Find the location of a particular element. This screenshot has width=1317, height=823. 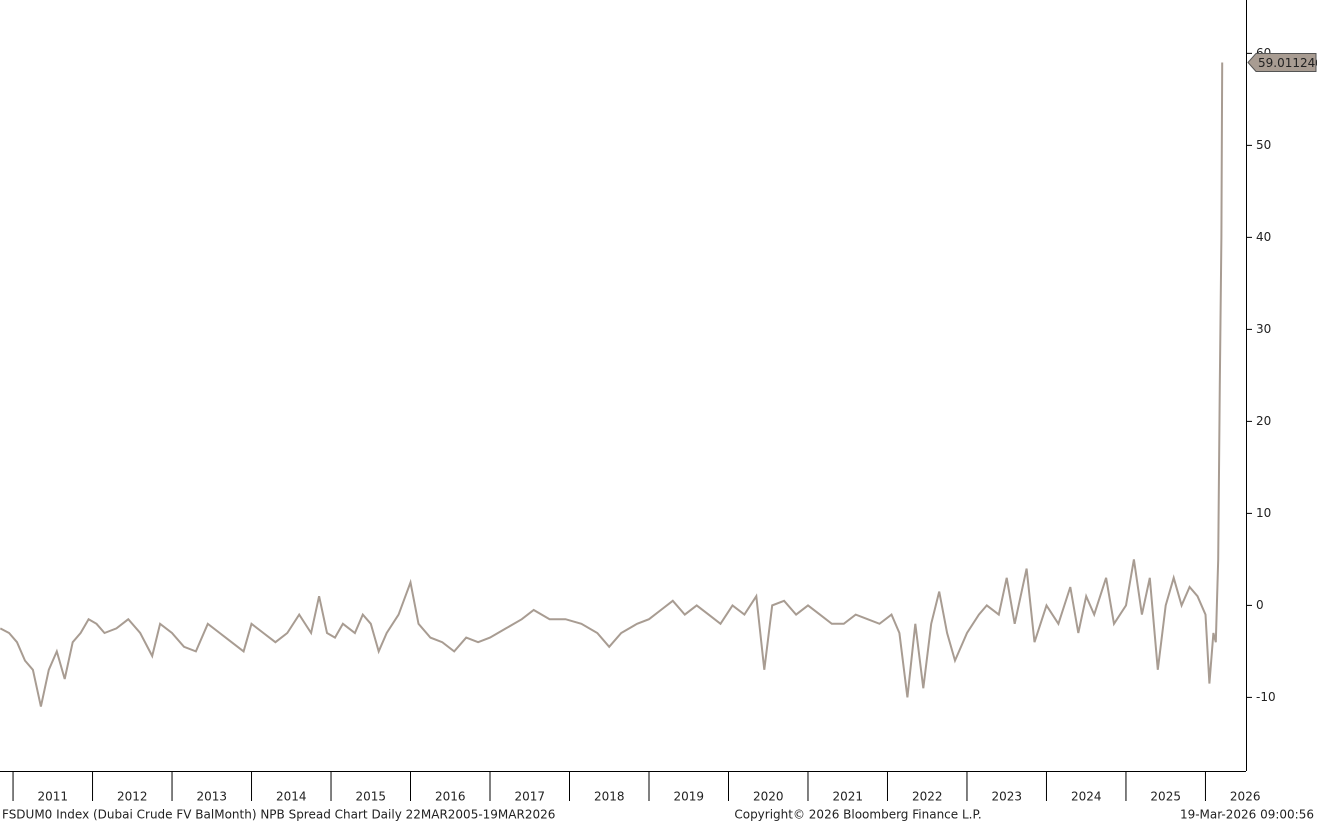

y-tick-label: 0 is located at coordinates (1260, 605).